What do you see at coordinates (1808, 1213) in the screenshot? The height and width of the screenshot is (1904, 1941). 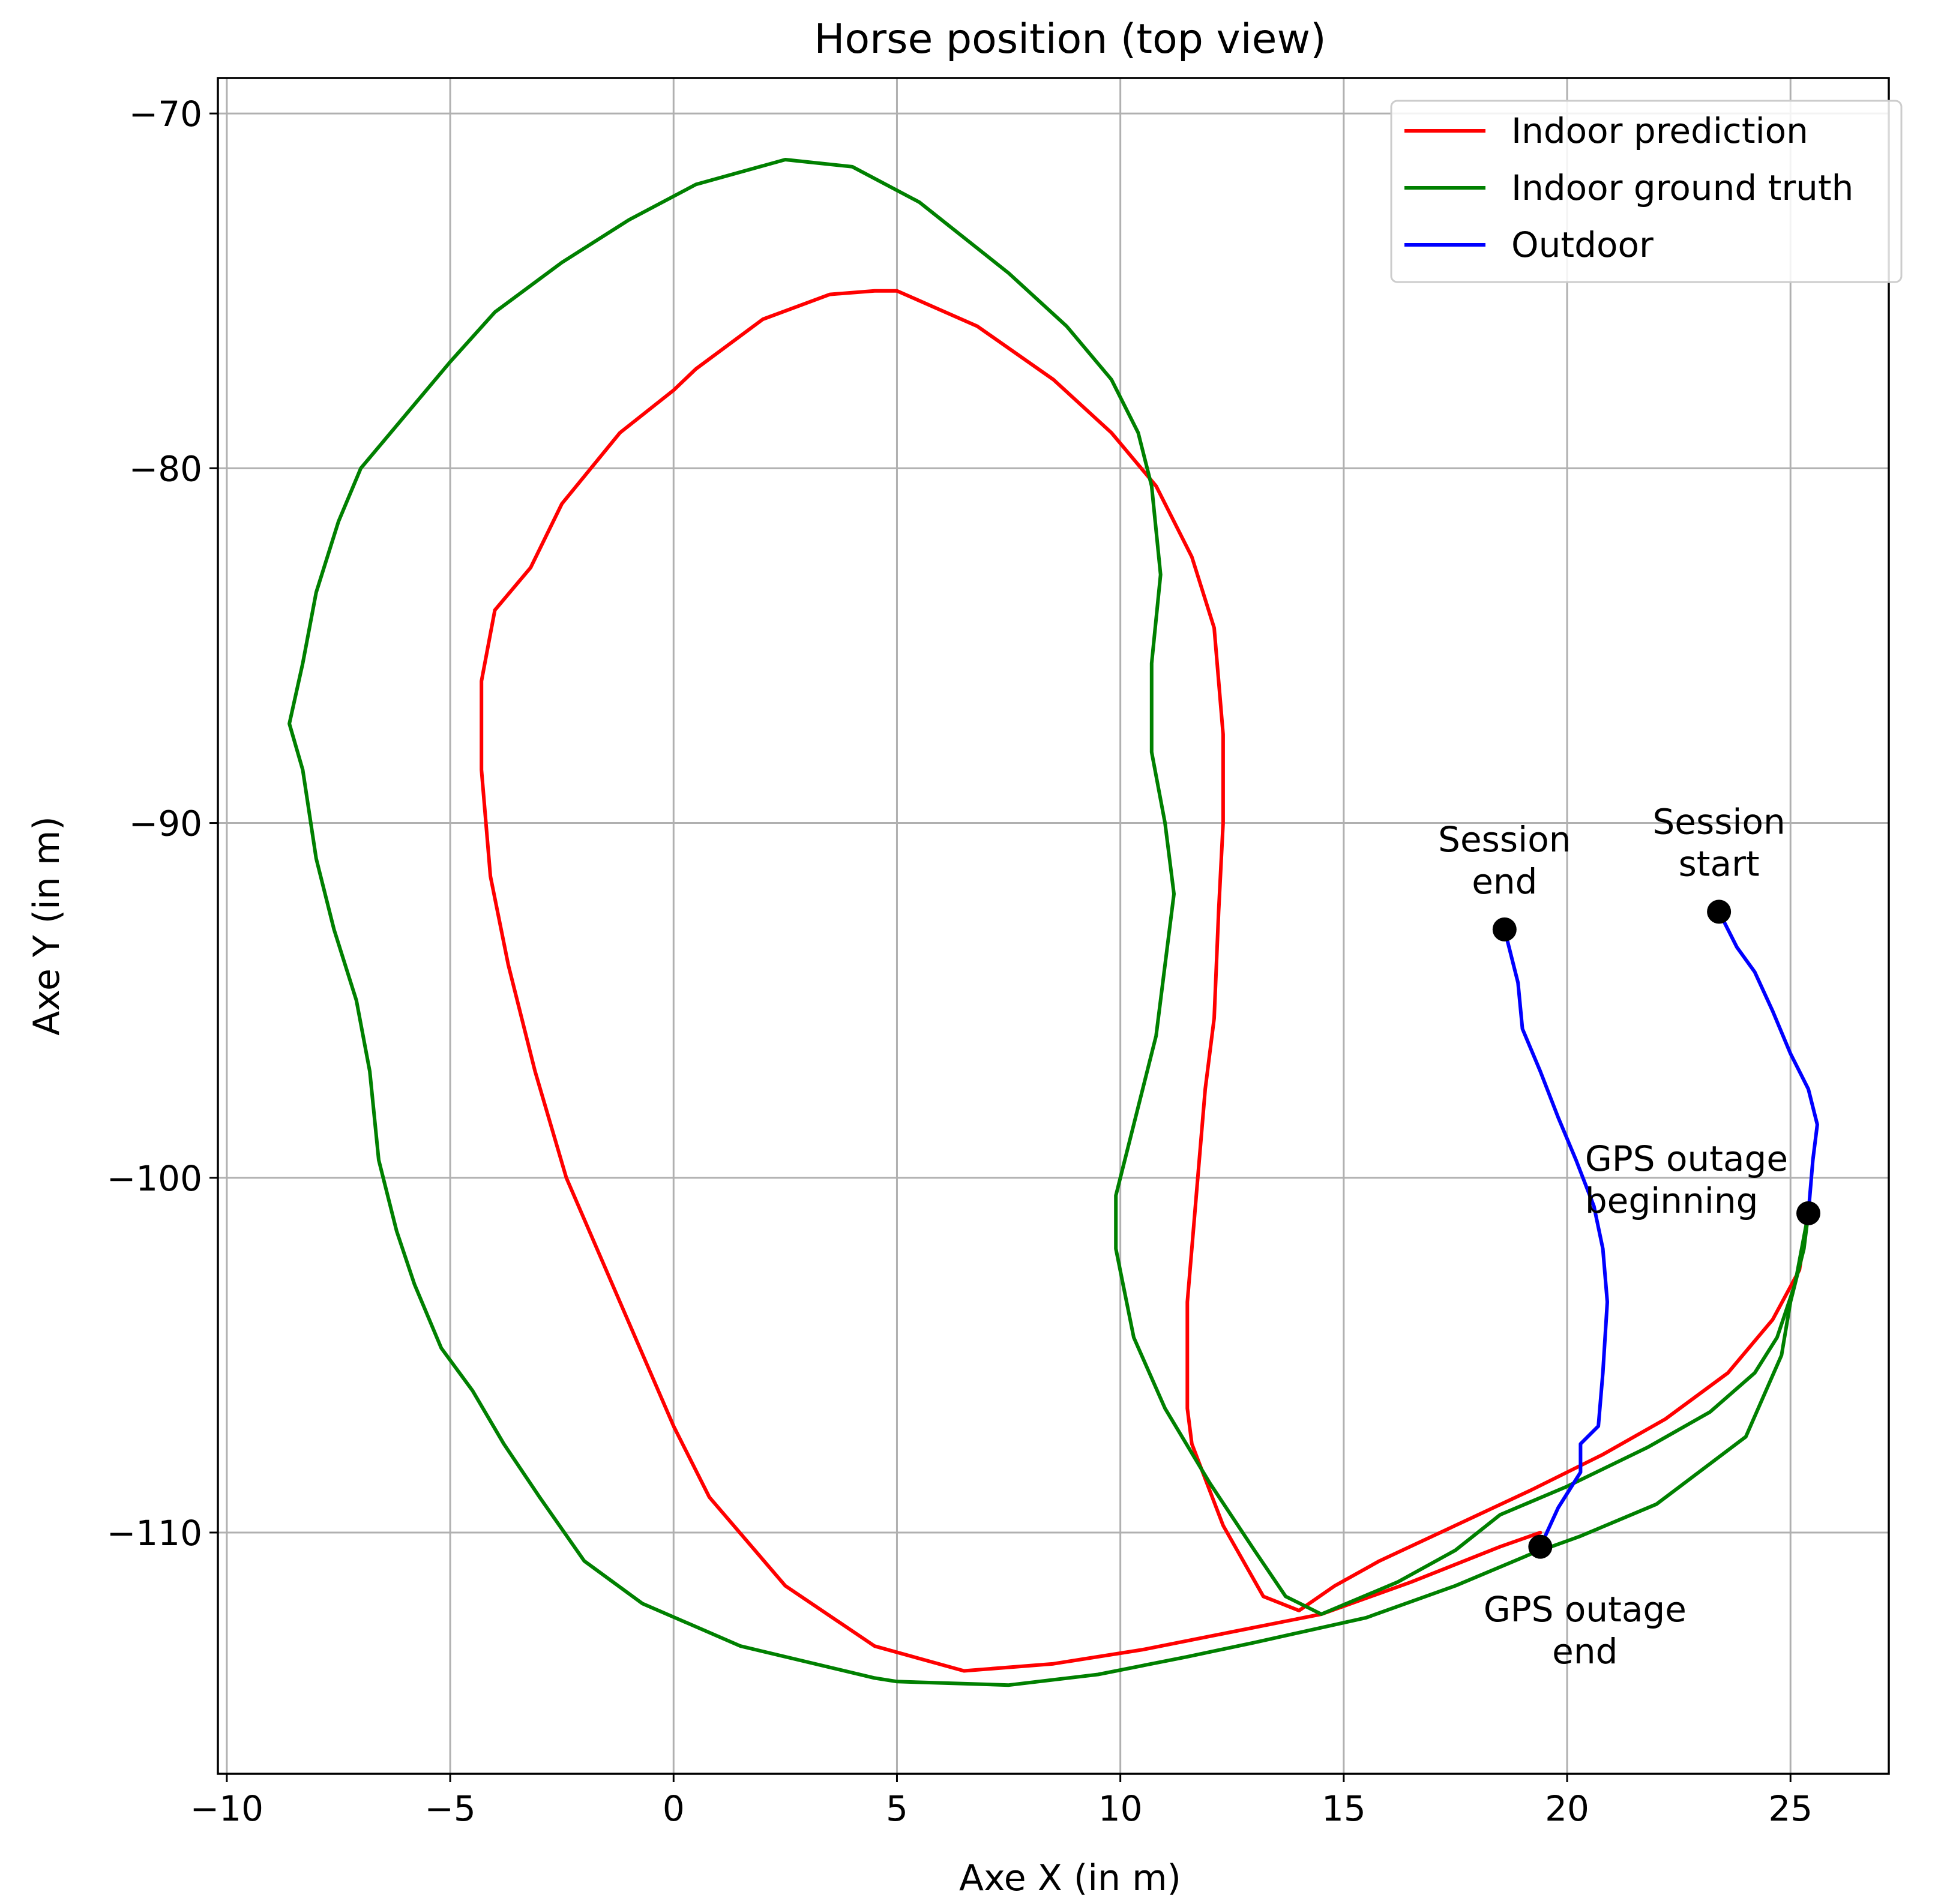 I see `marker-gps-outage-beginning` at bounding box center [1808, 1213].